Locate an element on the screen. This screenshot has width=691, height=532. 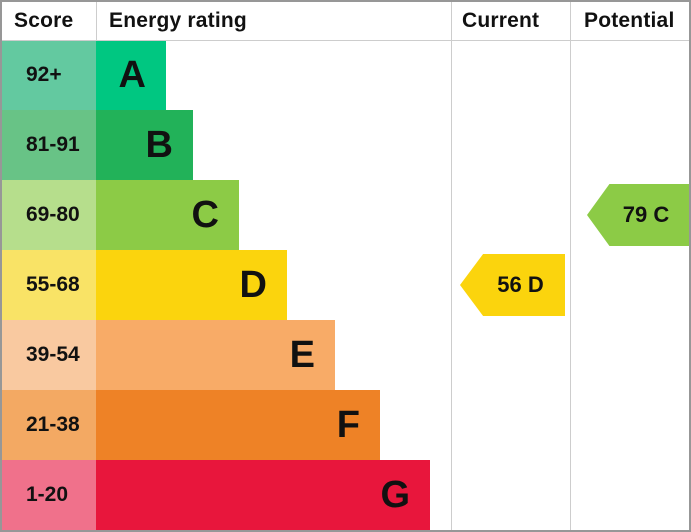
current-rating-arrow: 56 D is located at coordinates (512, 285).